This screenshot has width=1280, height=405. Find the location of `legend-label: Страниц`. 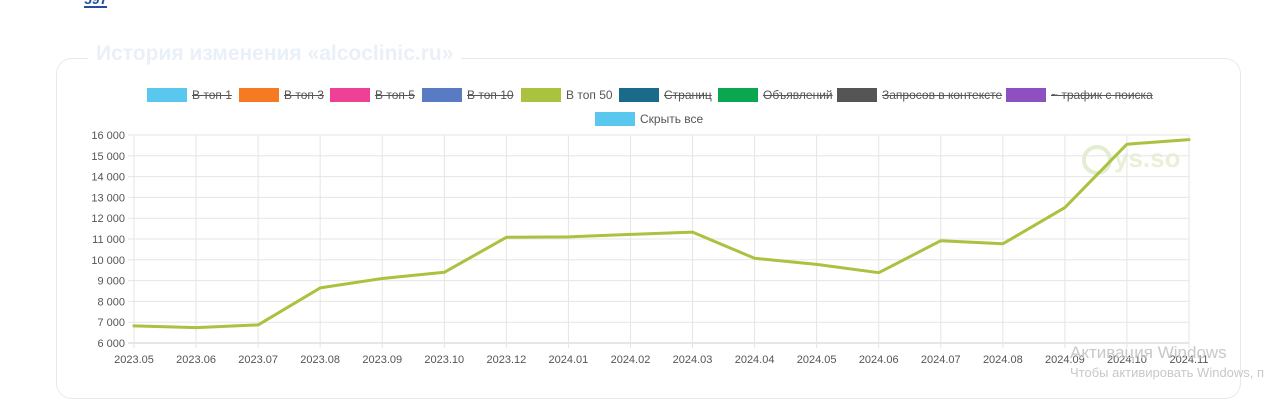

legend-label: Страниц is located at coordinates (688, 95).